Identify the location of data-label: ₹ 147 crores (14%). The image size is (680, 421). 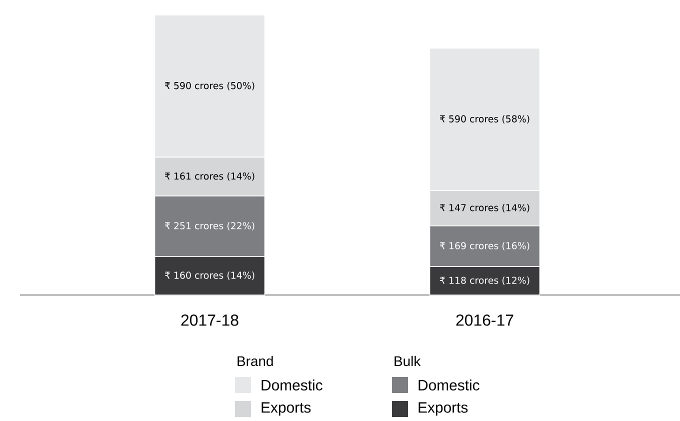
(485, 208).